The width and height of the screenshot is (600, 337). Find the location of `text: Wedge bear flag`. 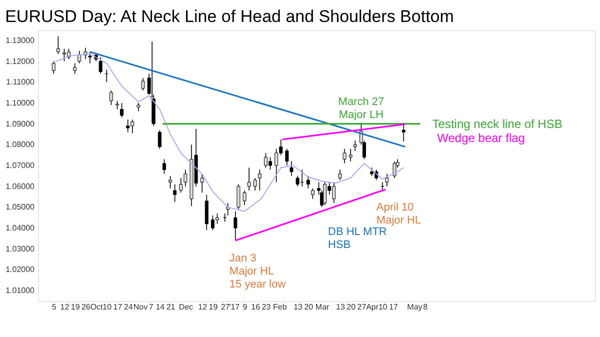

text: Wedge bear flag is located at coordinates (481, 138).